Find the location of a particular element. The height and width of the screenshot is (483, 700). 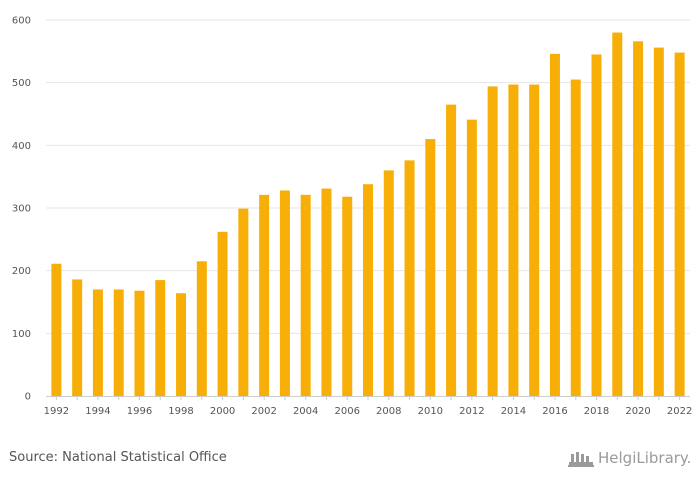

bar-2011 is located at coordinates (451, 250).